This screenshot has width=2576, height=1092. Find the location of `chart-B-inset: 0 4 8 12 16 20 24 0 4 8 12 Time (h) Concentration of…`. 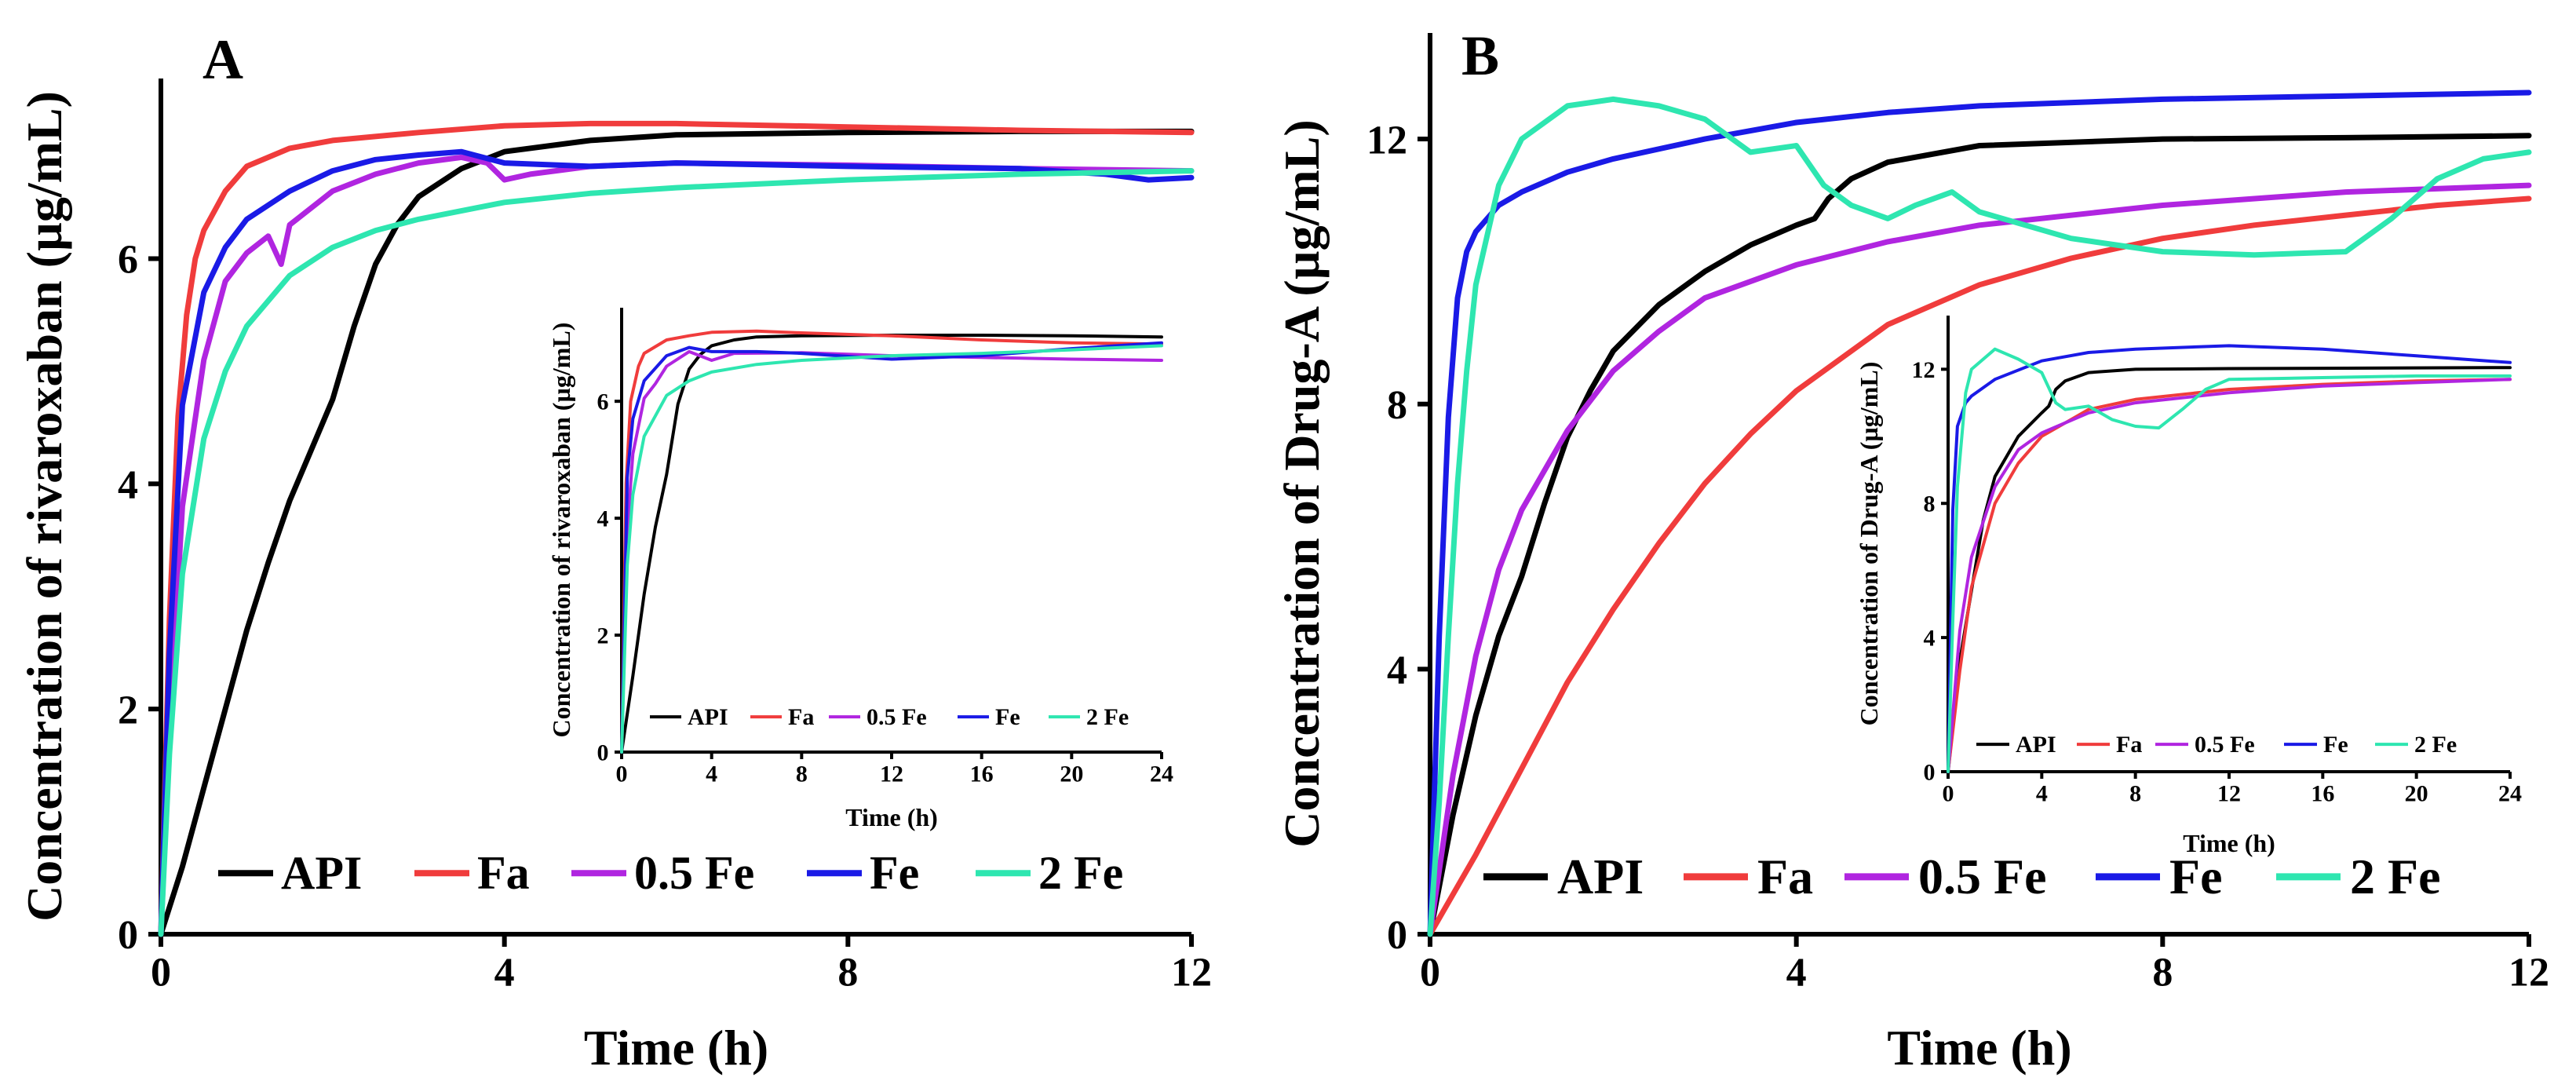

chart-B-inset: 0 4 8 12 16 20 24 0 4 8 12 Time (h) Concentration of… is located at coordinates (2188, 586).